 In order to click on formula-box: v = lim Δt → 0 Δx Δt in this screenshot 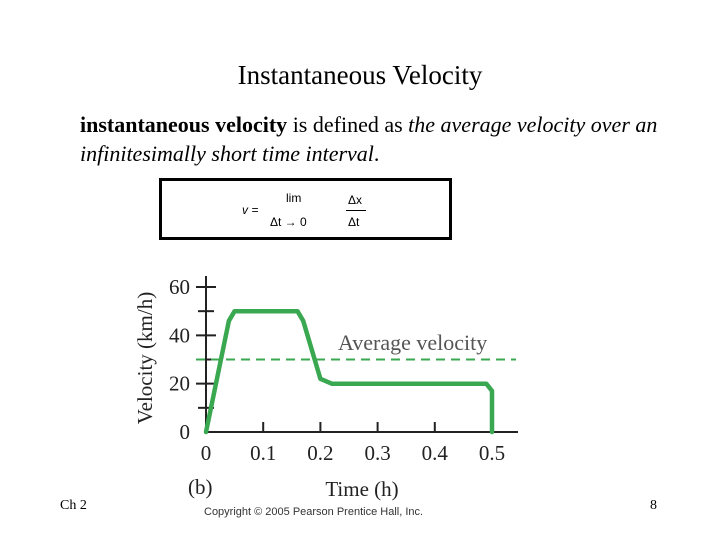, I will do `click(305, 209)`.